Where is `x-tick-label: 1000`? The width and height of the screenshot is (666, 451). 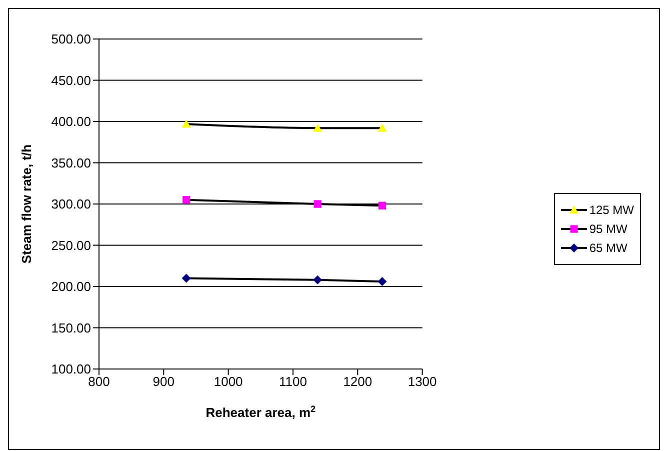 x-tick-label: 1000 is located at coordinates (228, 382).